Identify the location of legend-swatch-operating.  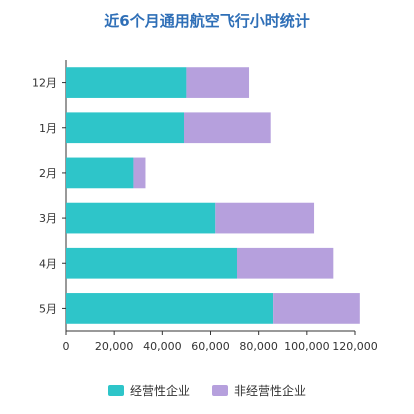
(115, 390).